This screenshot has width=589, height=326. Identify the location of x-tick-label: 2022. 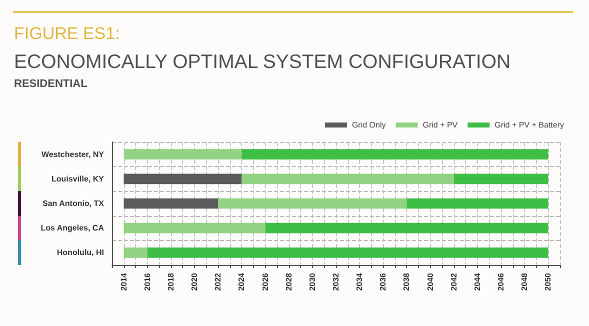
(218, 281).